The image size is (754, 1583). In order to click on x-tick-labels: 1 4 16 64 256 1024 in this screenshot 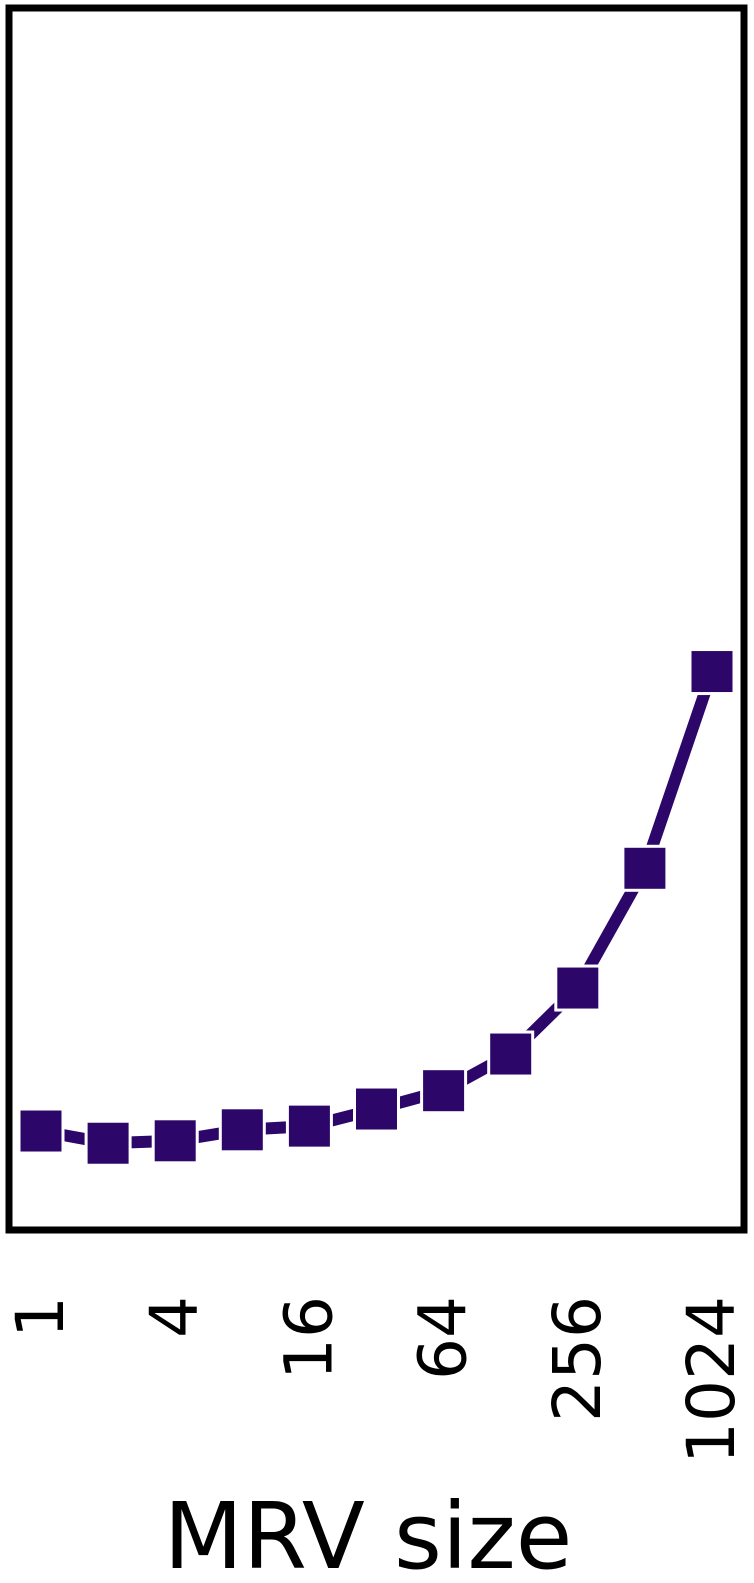, I will do `click(376, 1380)`.